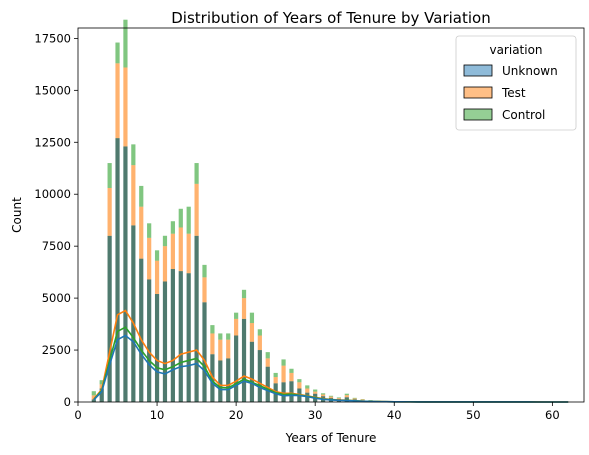 This screenshot has height=455, width=589. Describe the element at coordinates (52, 90) in the screenshot. I see `y-tick-label: 15000` at that location.